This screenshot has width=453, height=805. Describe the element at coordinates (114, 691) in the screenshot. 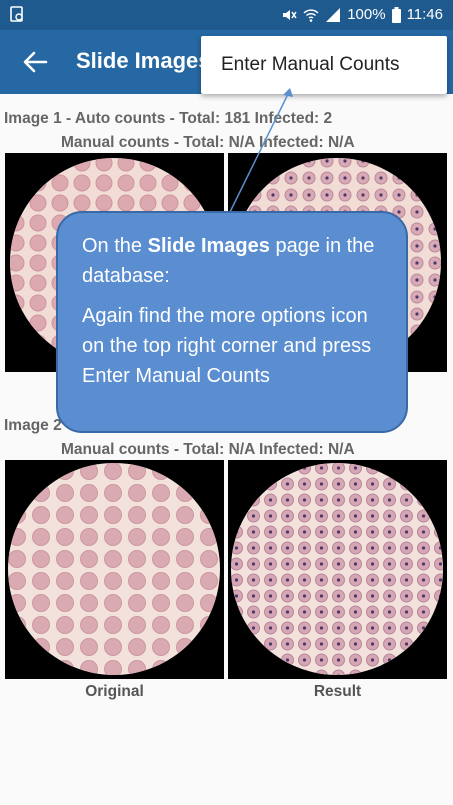

I see `original-label: Original` at that location.